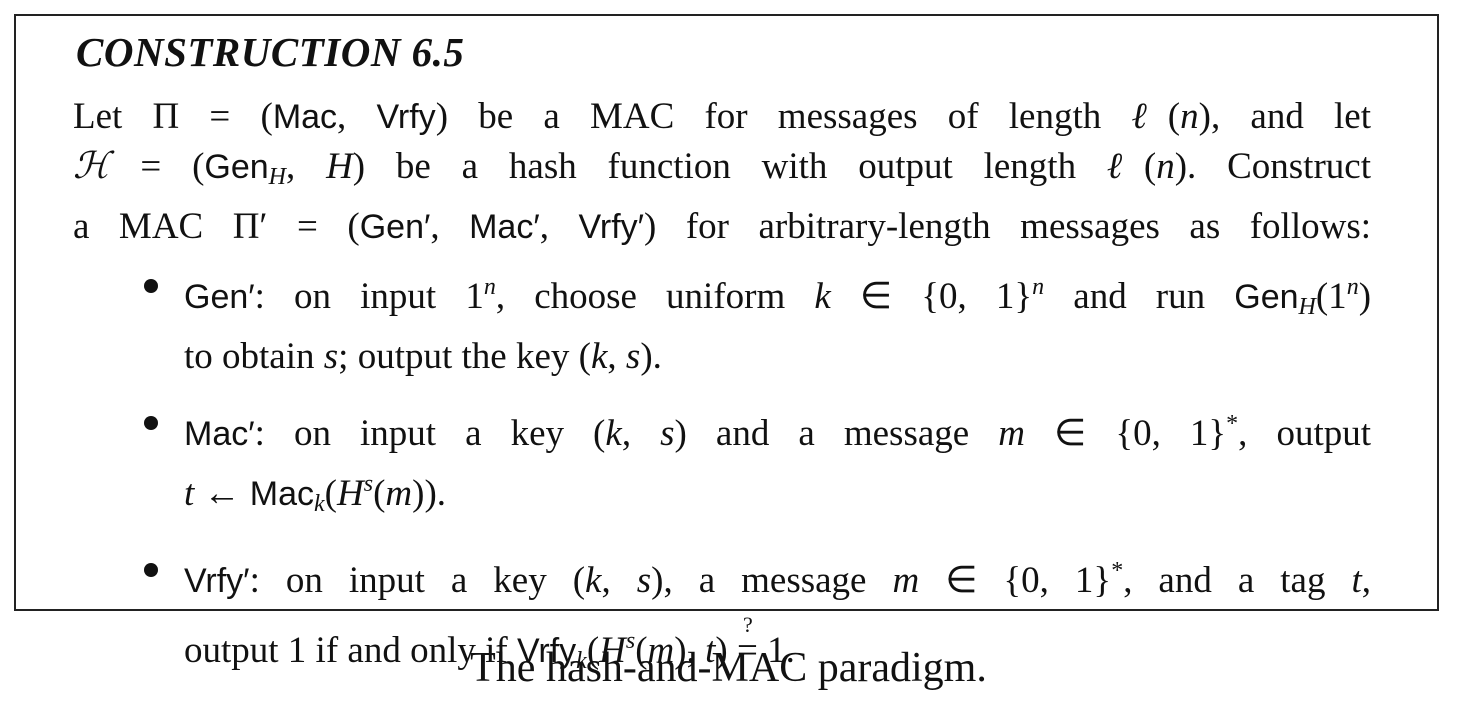 This screenshot has width=1457, height=709. Describe the element at coordinates (270, 52) in the screenshot. I see `construction-title: CONSTRUCTION 6.5` at that location.